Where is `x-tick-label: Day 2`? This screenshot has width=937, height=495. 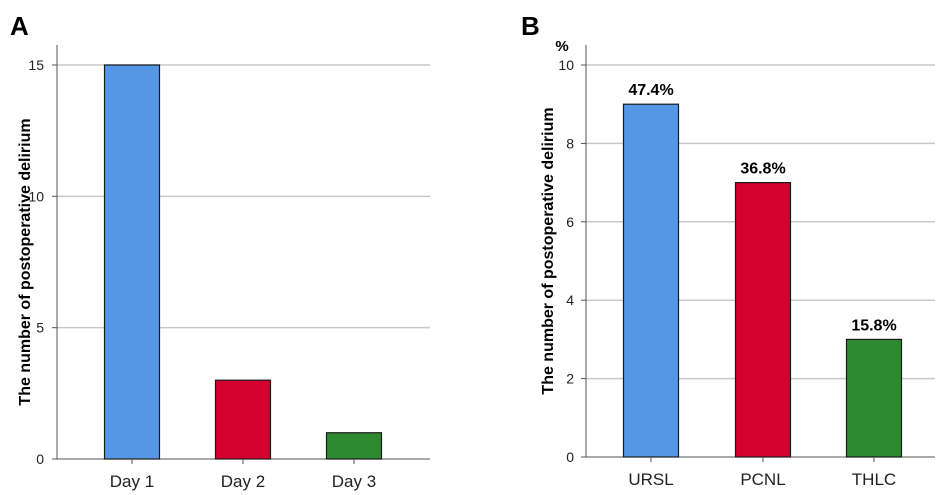 x-tick-label: Day 2 is located at coordinates (243, 481).